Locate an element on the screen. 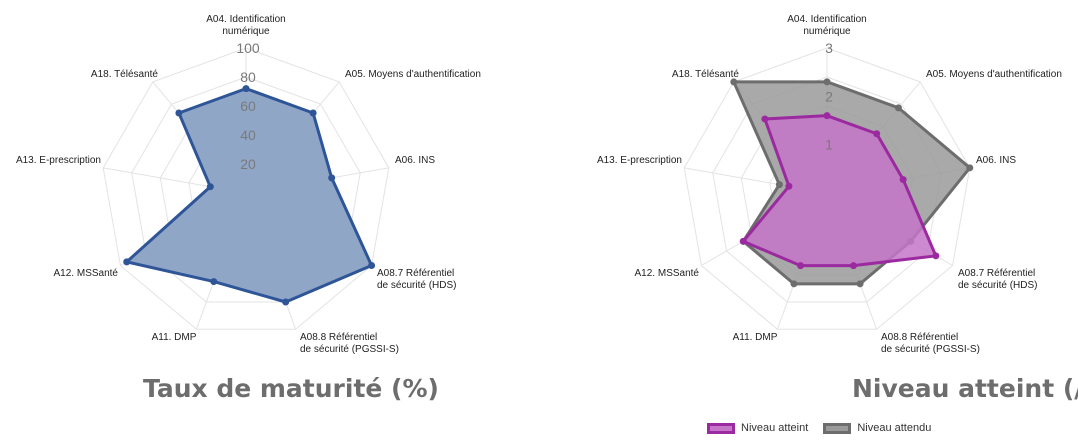  maturity-caption: Taux de maturité (%) is located at coordinates (291, 388).